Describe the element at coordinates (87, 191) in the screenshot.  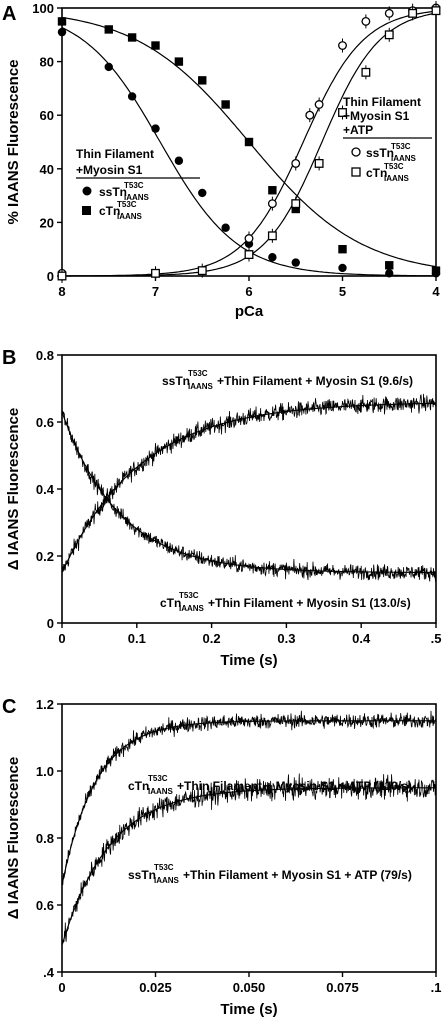
I see `legend-left-filled-circle-marker` at that location.